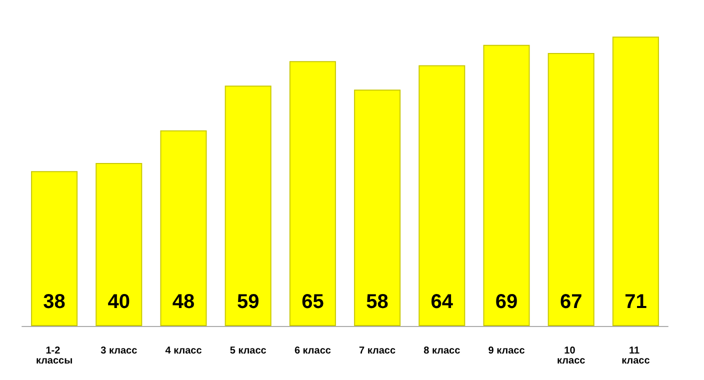 The height and width of the screenshot is (380, 704). I want to click on x-tick-label: 4 класс, so click(183, 351).